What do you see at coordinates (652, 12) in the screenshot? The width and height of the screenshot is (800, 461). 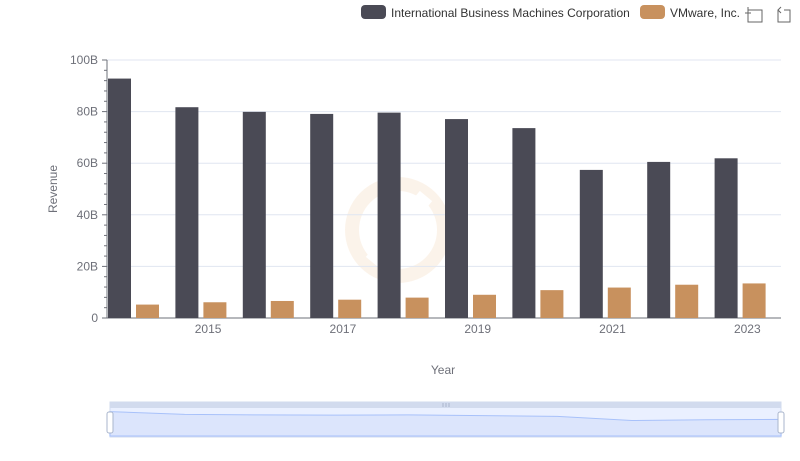 I see `legend-swatch-vmware` at bounding box center [652, 12].